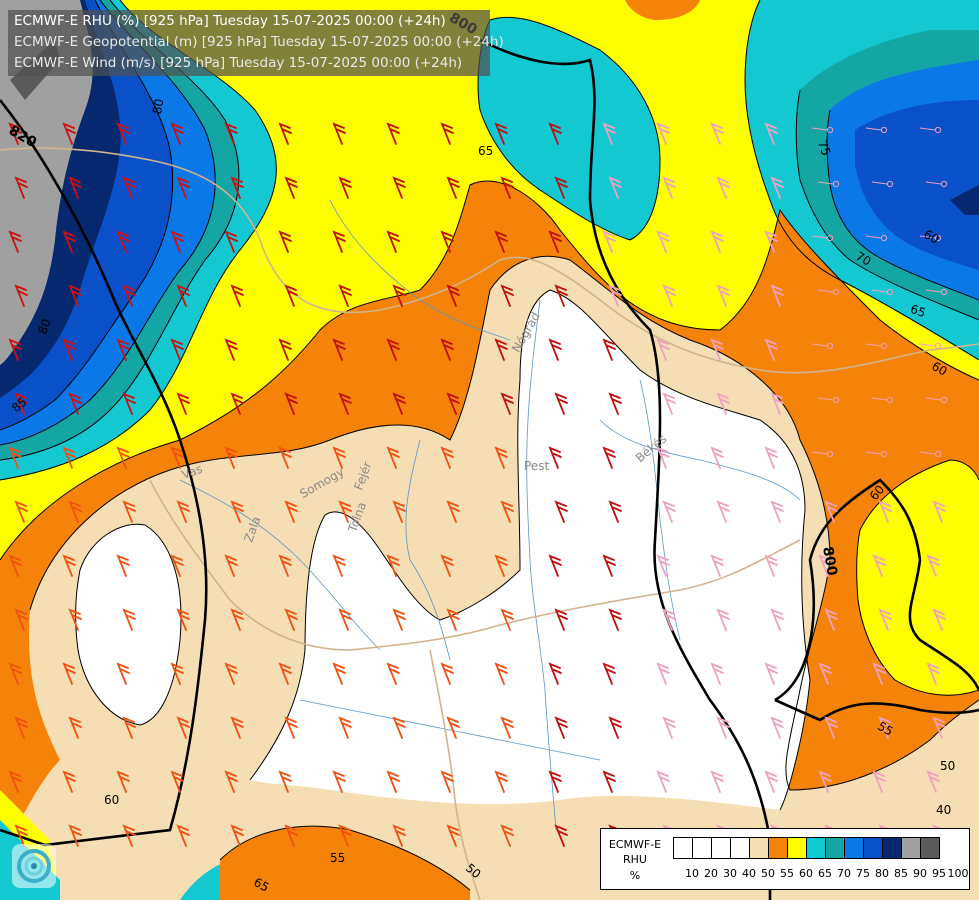 Image resolution: width=979 pixels, height=900 pixels. Describe the element at coordinates (930, 848) in the screenshot. I see `legend-swatch` at that location.